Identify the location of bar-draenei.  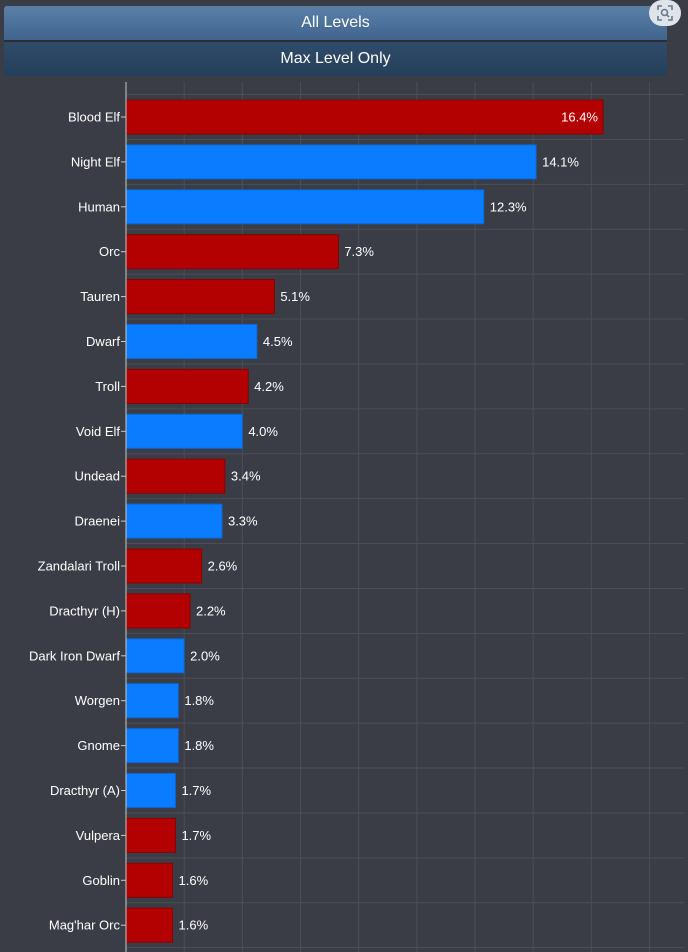
(174, 521).